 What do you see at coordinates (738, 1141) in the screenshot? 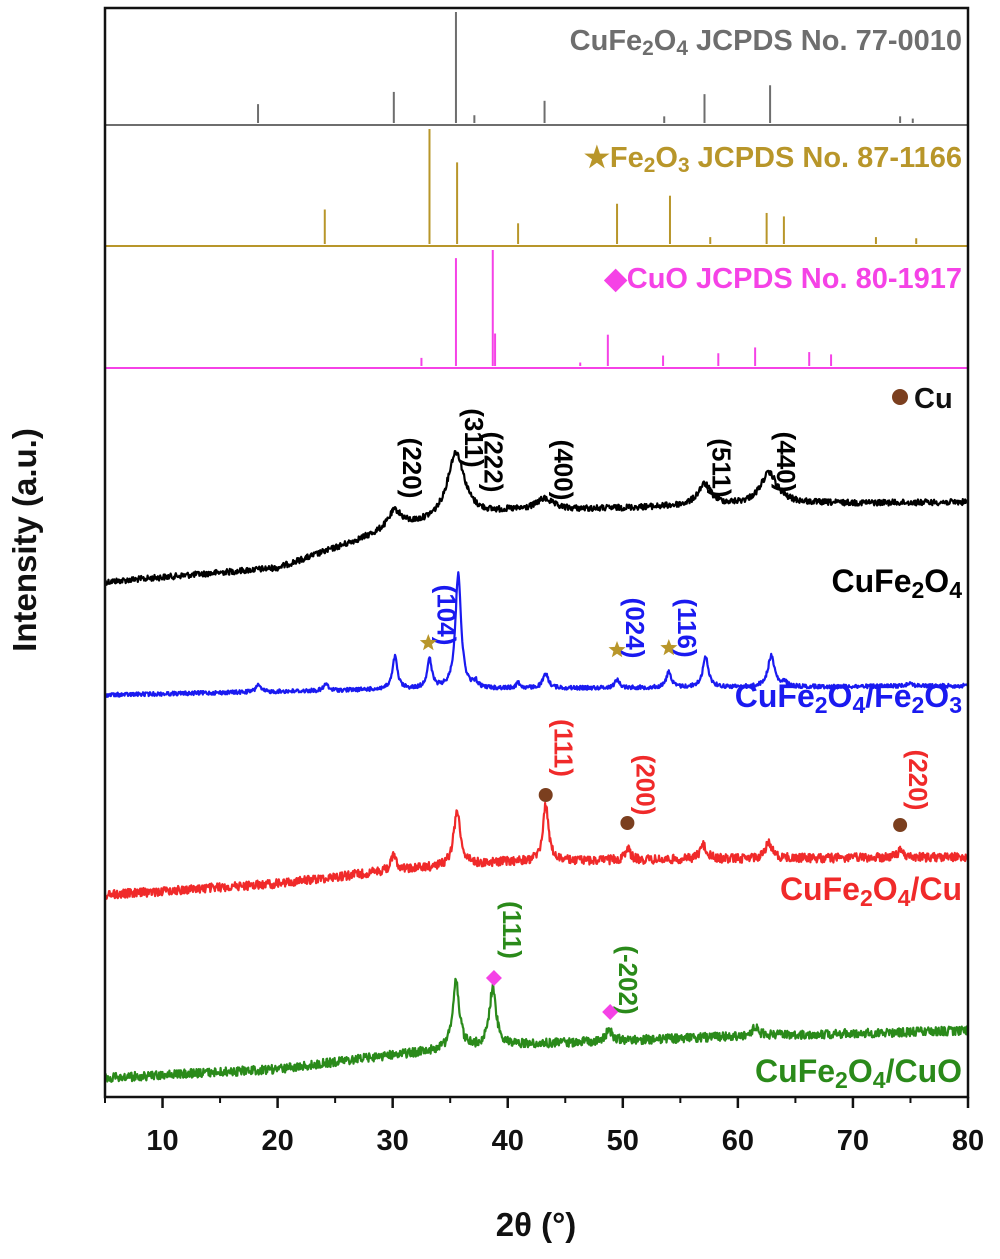
I see `x-tick-label: 60` at bounding box center [738, 1141].